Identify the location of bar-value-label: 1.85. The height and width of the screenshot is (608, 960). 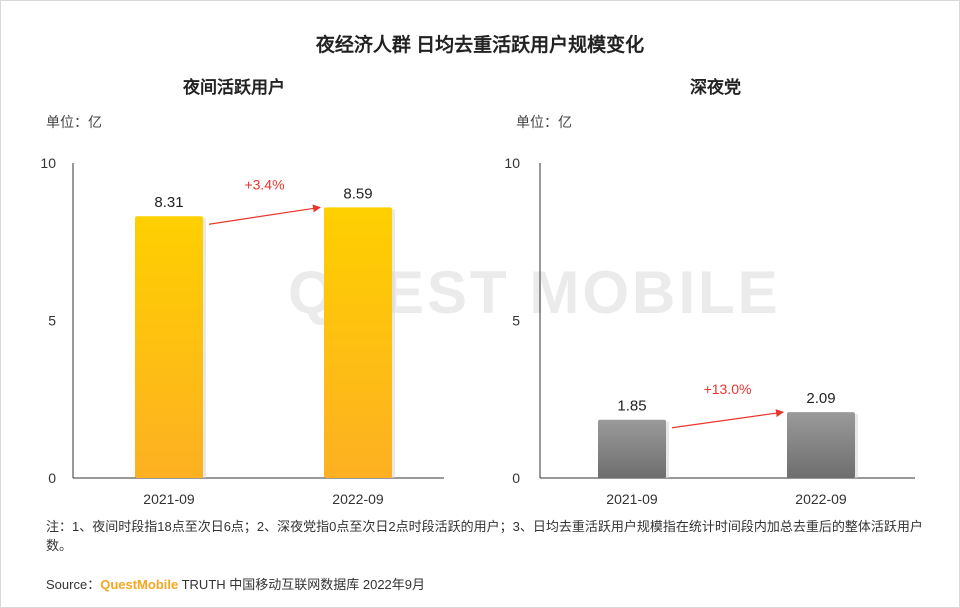
(631, 406).